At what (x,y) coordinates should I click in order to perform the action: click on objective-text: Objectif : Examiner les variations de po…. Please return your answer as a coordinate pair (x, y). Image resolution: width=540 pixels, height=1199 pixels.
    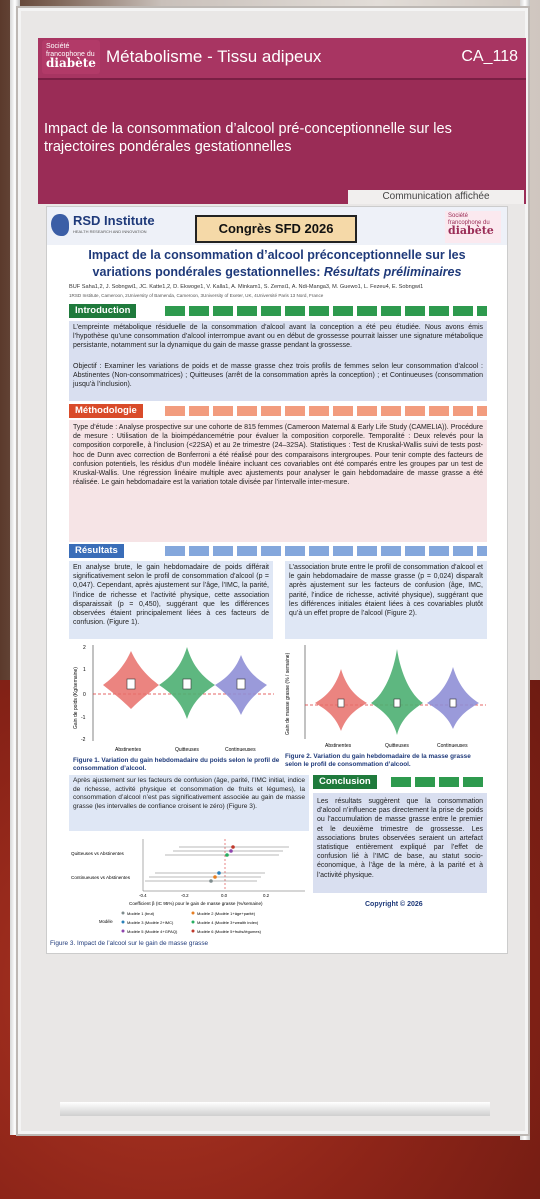
    Looking at the image, I should click on (278, 376).